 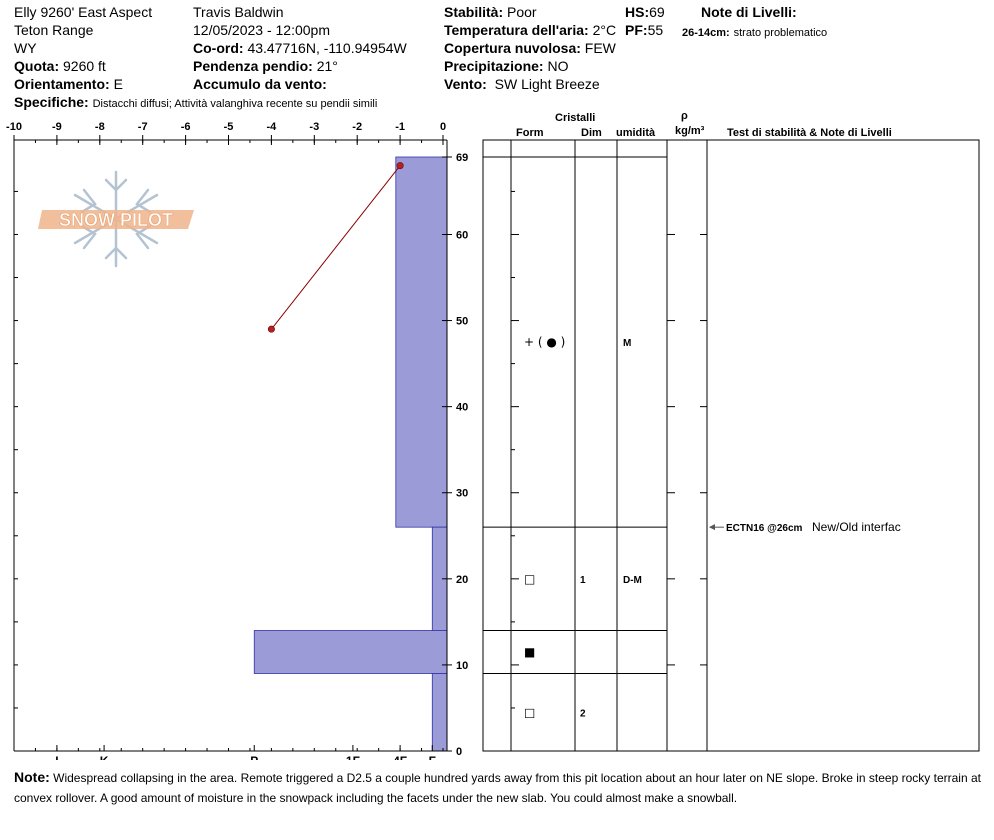 I want to click on hardness-tick-label: 1F, so click(x=353, y=757).